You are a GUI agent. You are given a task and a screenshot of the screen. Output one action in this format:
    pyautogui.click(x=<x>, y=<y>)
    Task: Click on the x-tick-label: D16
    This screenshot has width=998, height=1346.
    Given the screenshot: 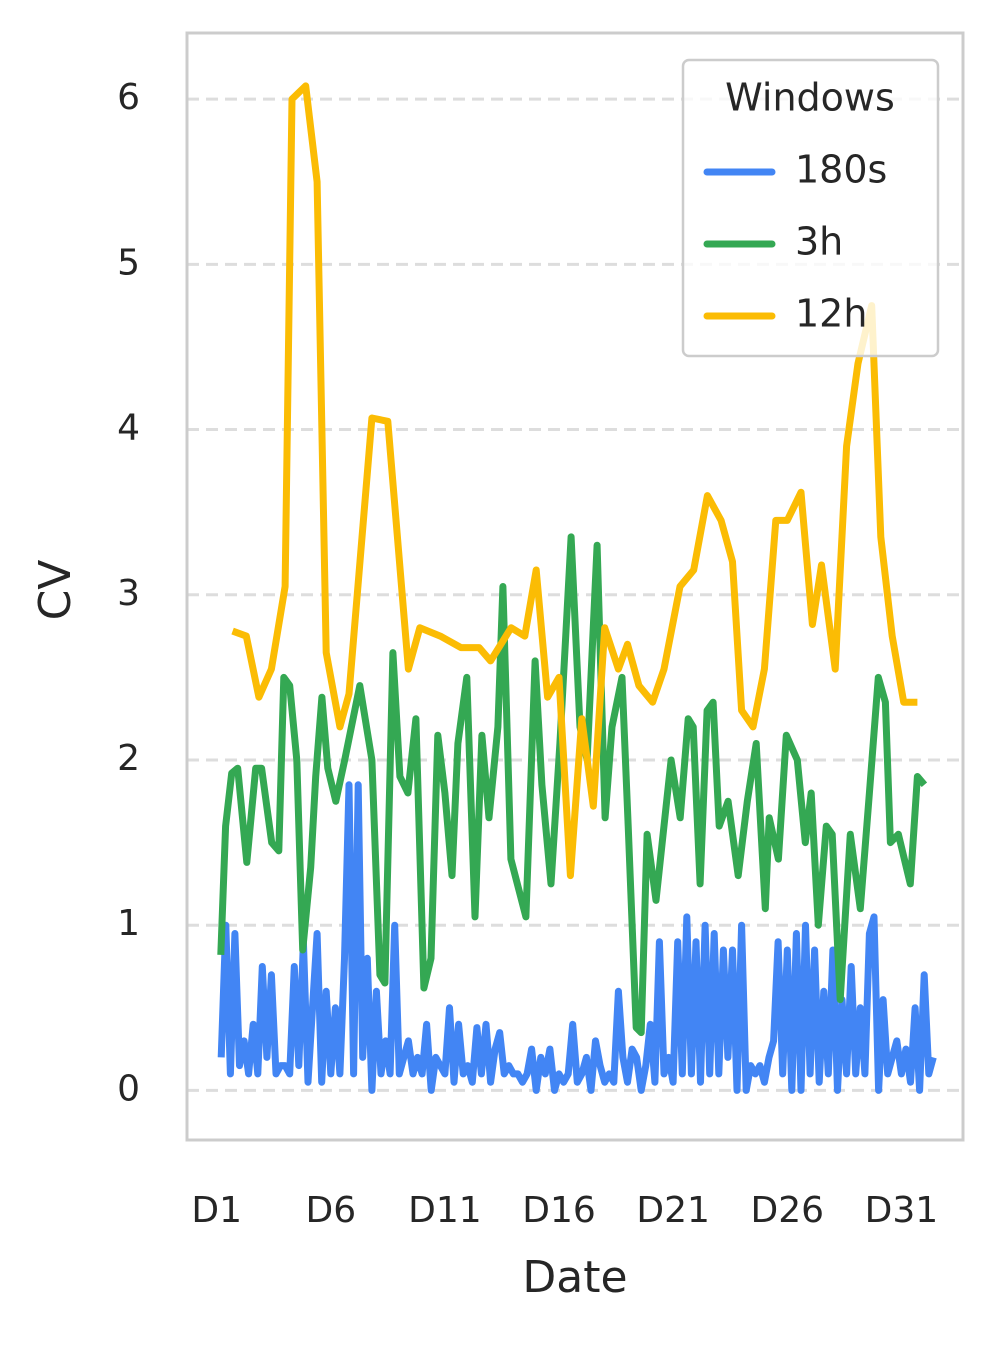 What is the action you would take?
    pyautogui.click(x=559, y=1210)
    